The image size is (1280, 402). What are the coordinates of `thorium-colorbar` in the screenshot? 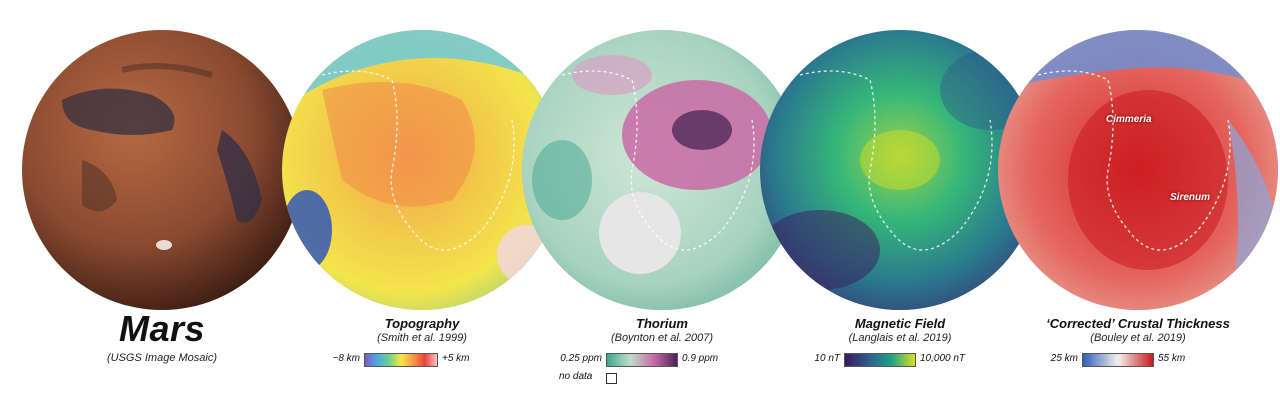 It's located at (642, 360).